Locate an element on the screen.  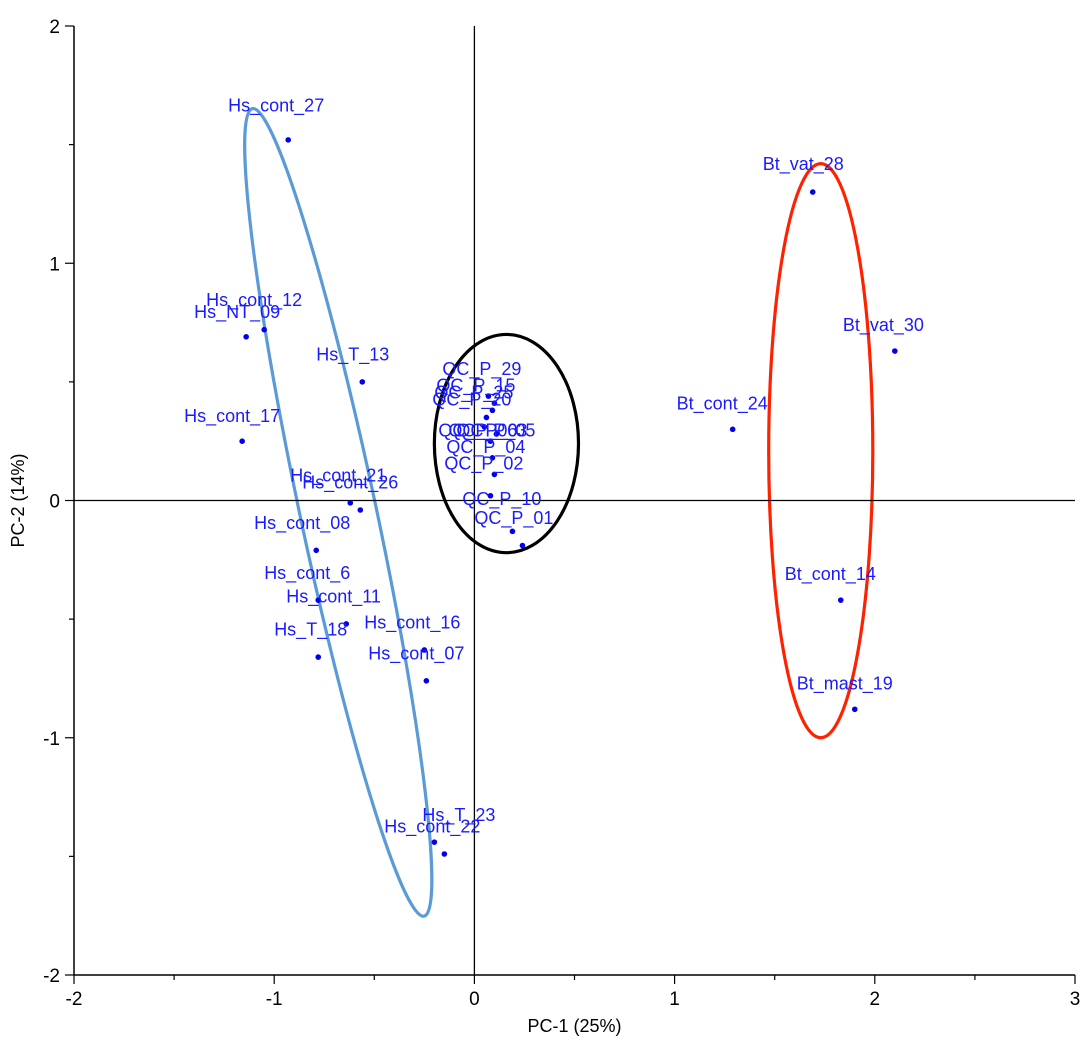
point-label: Hs_cont_16 is located at coordinates (412, 623).